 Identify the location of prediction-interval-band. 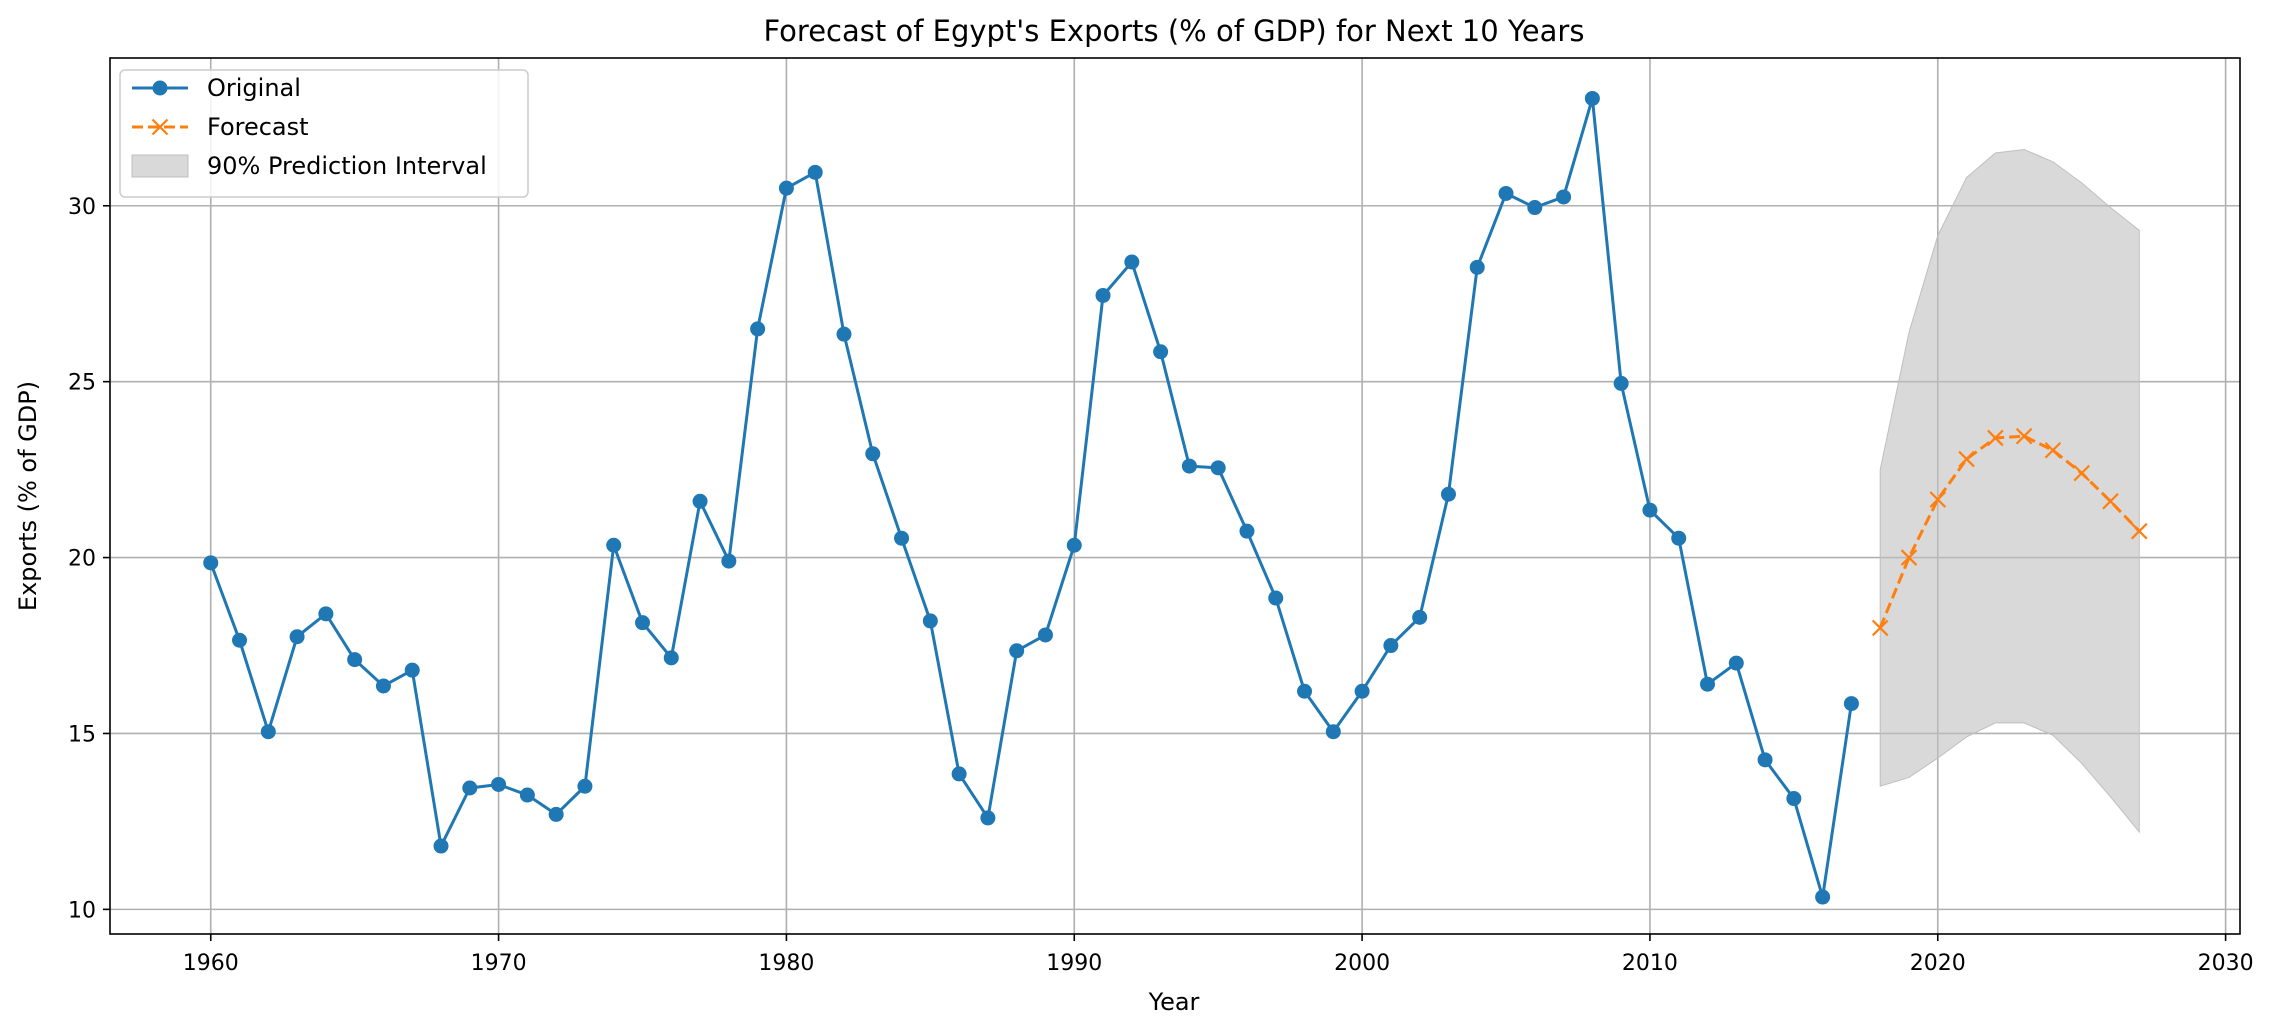
(2009, 491).